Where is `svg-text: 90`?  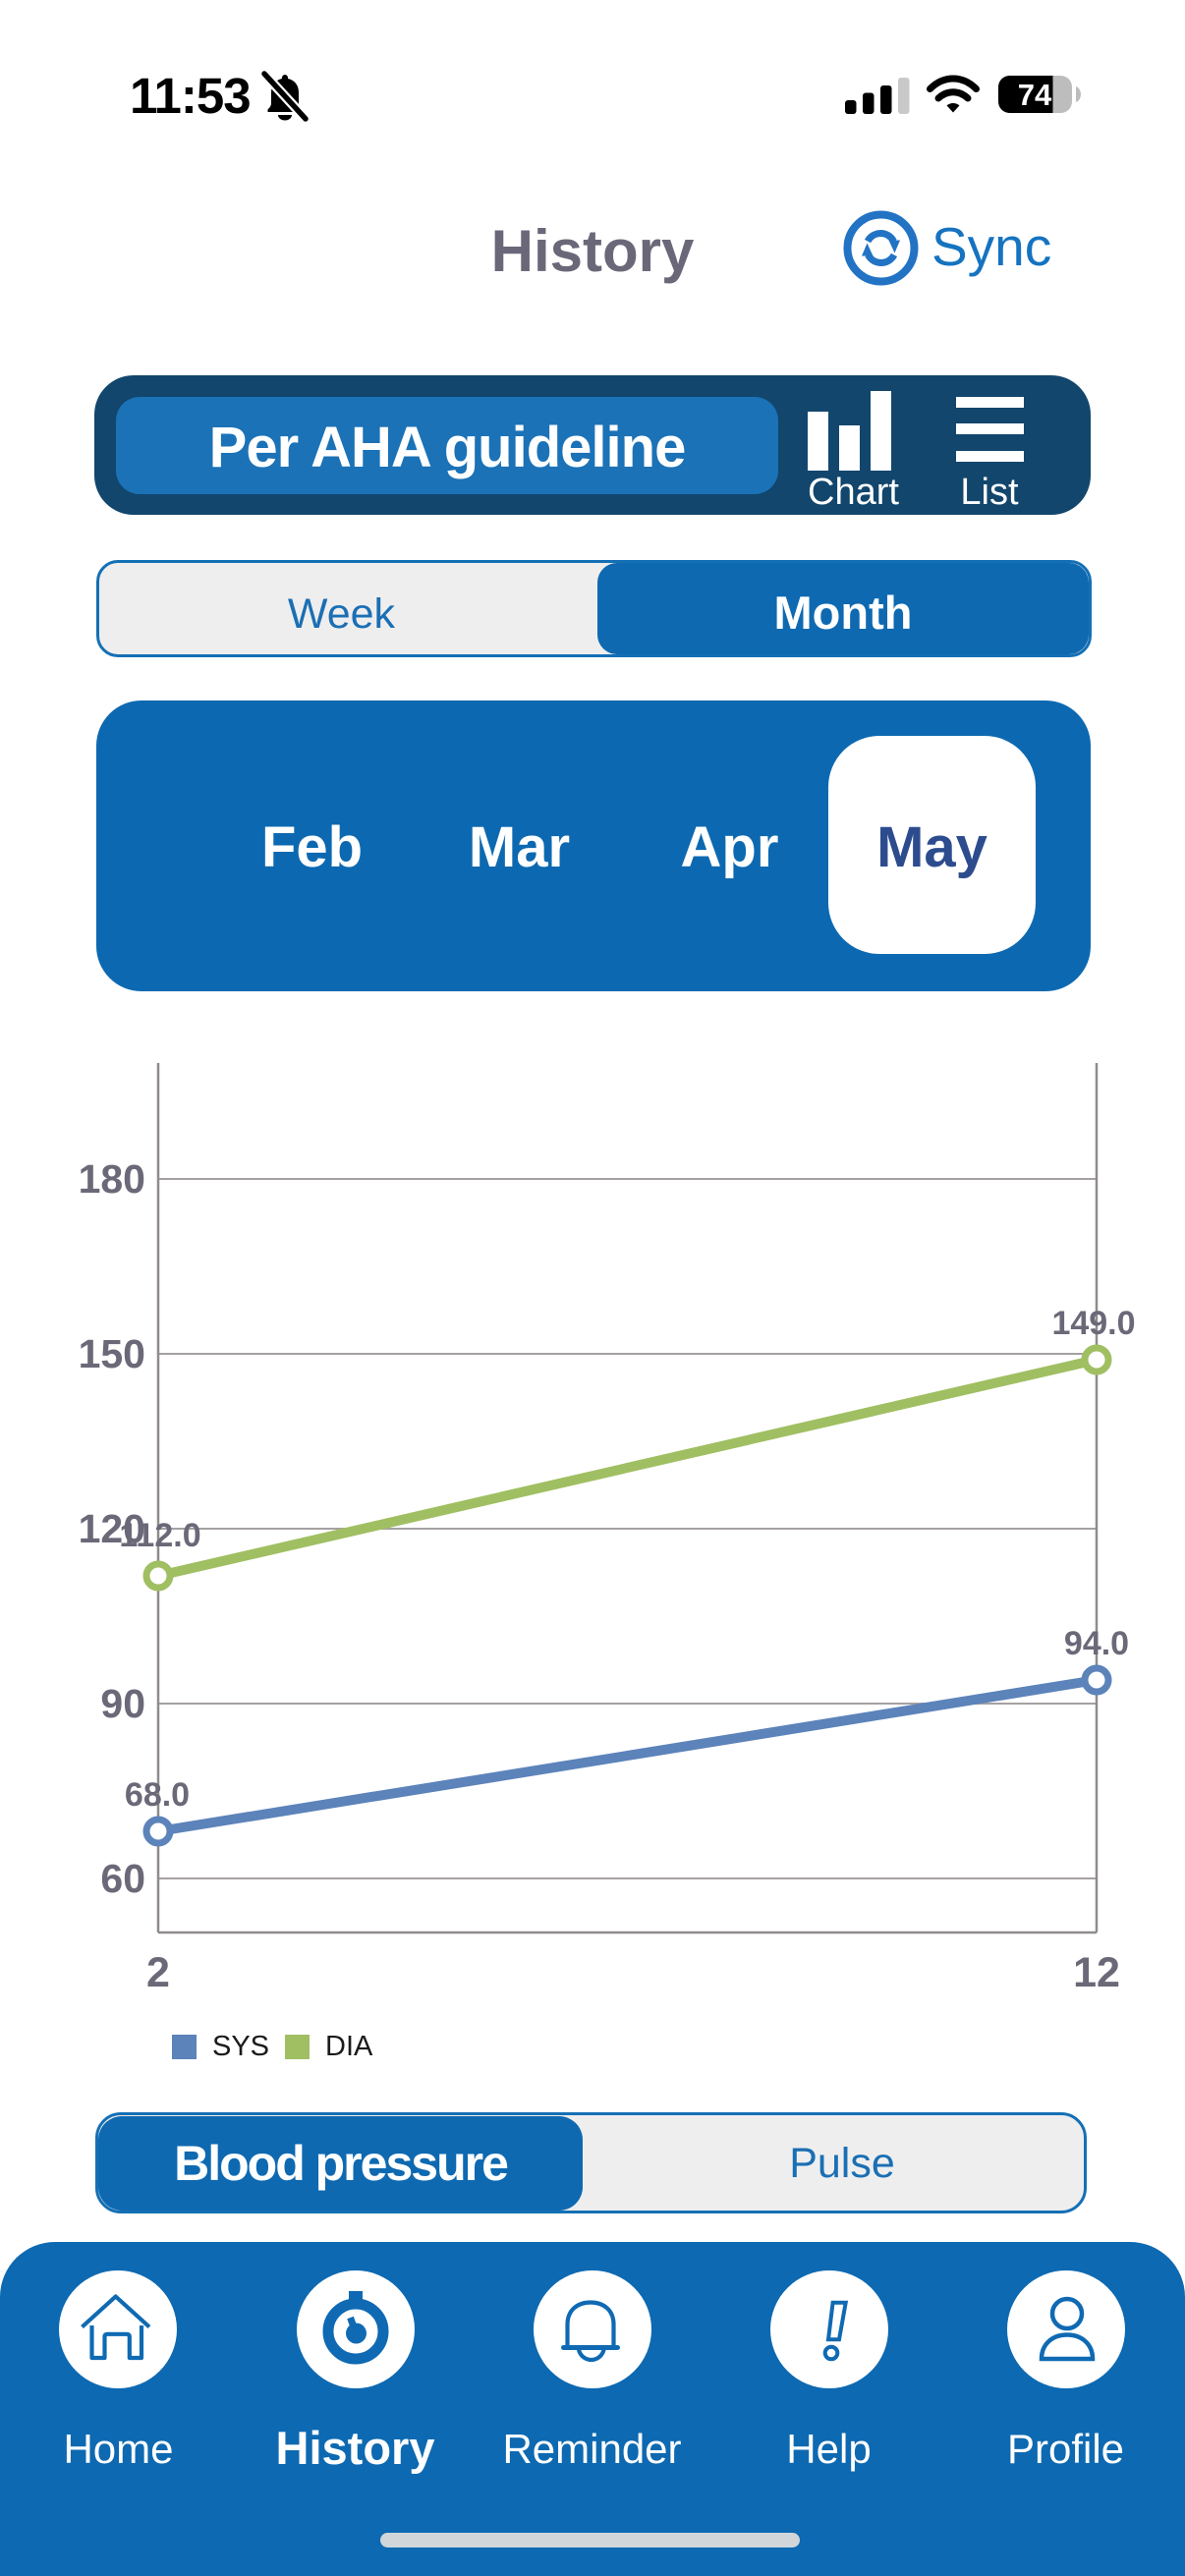
svg-text: 90 is located at coordinates (123, 1703).